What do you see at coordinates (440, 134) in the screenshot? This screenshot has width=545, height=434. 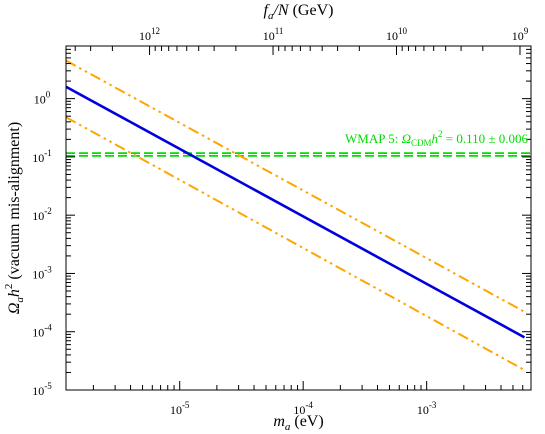 I see `wmap-h-sup: 2` at bounding box center [440, 134].